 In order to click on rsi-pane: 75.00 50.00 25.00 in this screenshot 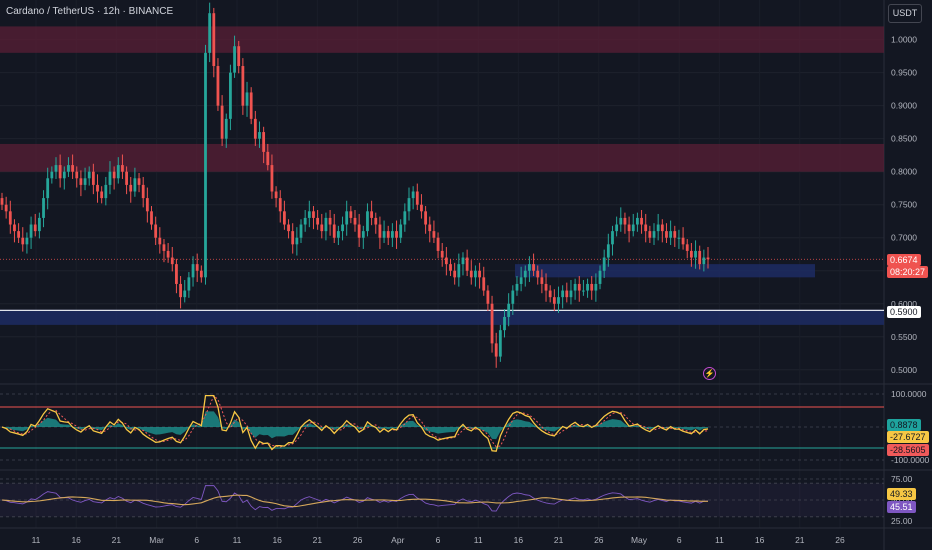, I will do `click(456, 500)`.